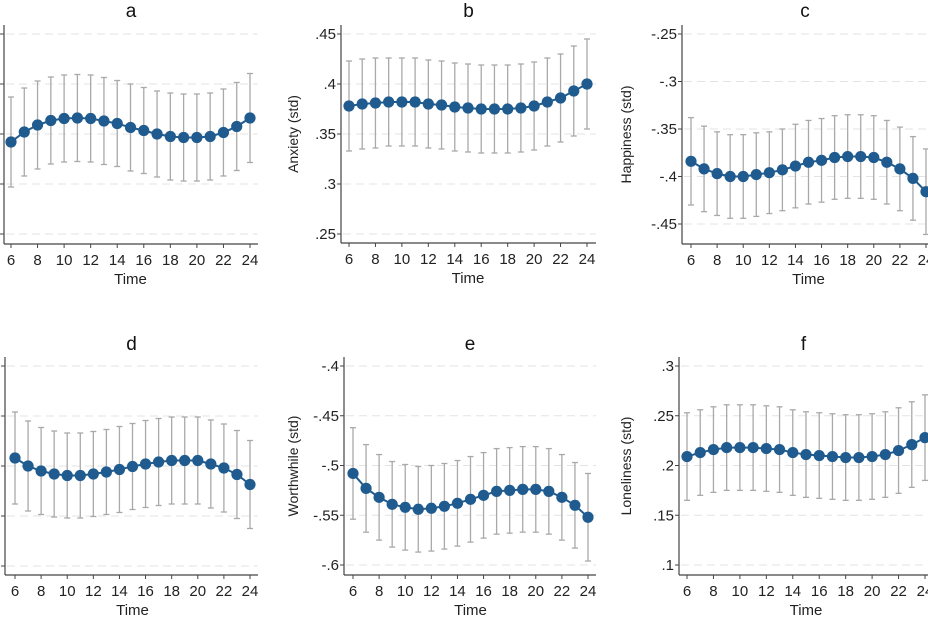 This screenshot has height=621, width=928. Describe the element at coordinates (468, 11) in the screenshot. I see `panel-title: b` at that location.